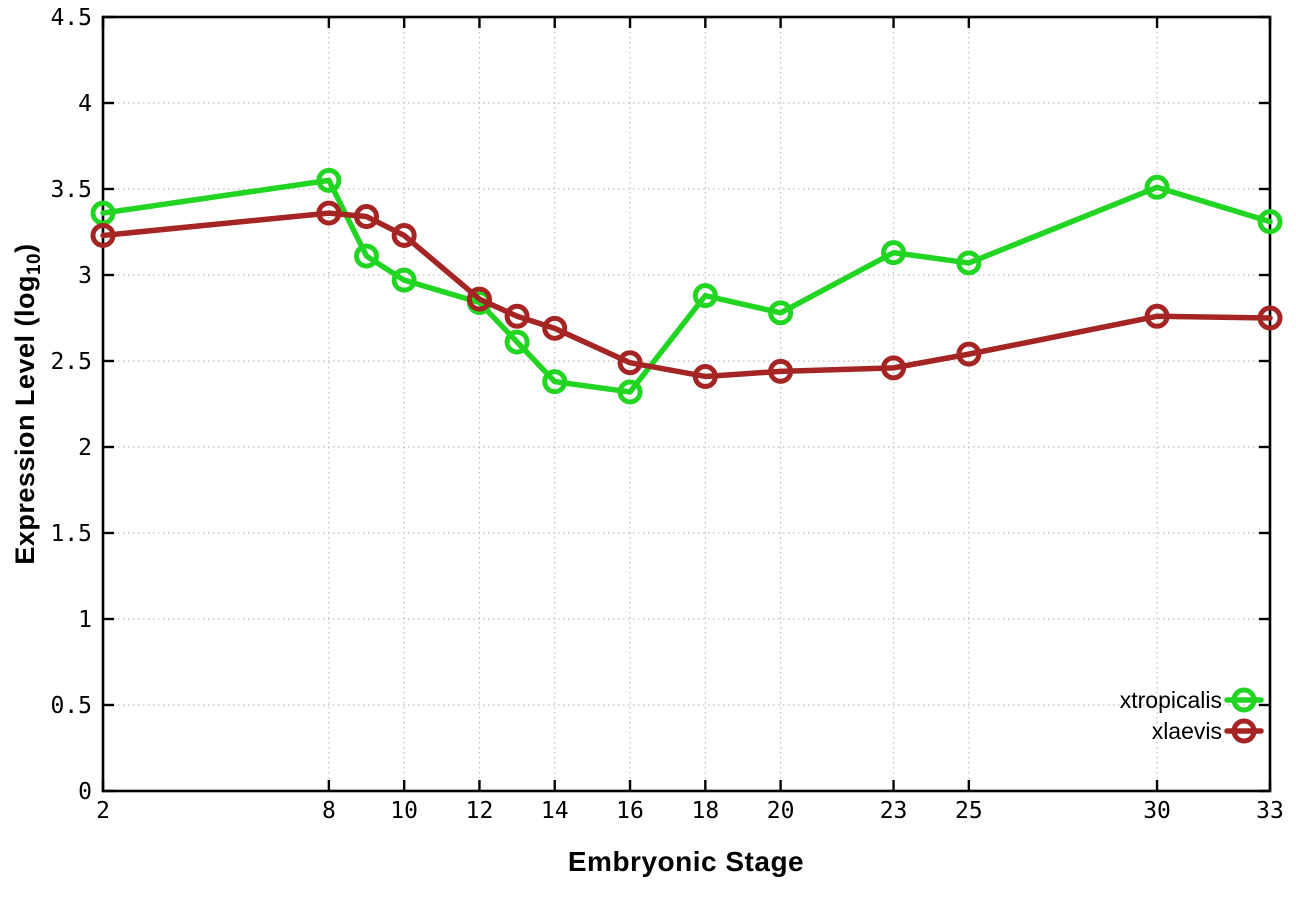 Image resolution: width=1296 pixels, height=907 pixels. What do you see at coordinates (705, 811) in the screenshot?
I see `x-tick-label: 18` at bounding box center [705, 811].